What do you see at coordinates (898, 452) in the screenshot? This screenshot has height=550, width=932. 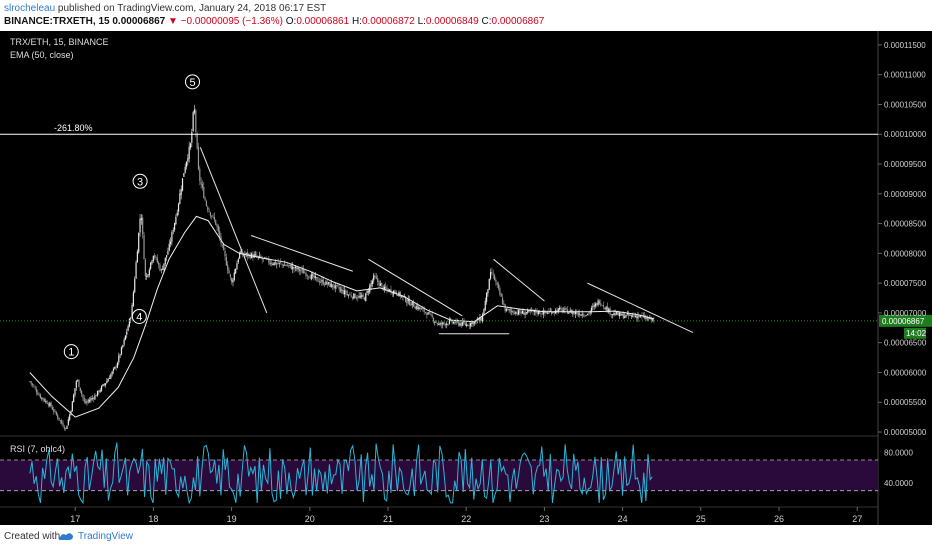 I see `rsi-tick-label: 80.0000` at bounding box center [898, 452].